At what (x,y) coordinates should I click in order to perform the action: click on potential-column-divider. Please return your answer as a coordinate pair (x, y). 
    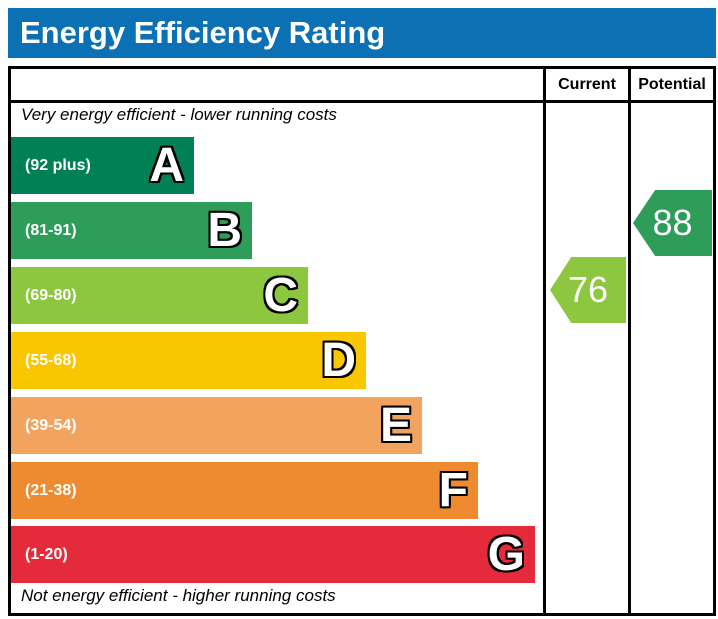
    Looking at the image, I should click on (629, 341).